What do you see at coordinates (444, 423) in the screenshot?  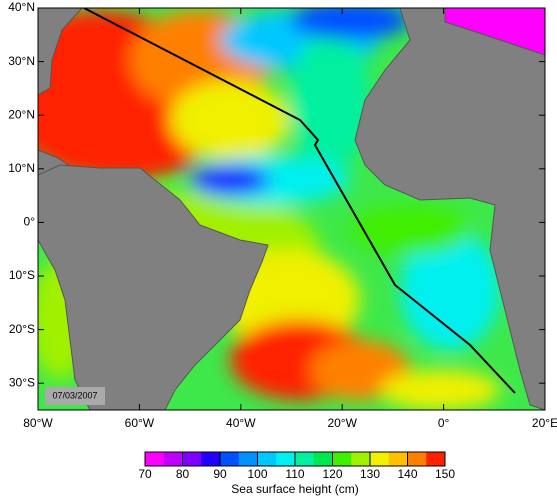 I see `x-tick-label: 0°` at bounding box center [444, 423].